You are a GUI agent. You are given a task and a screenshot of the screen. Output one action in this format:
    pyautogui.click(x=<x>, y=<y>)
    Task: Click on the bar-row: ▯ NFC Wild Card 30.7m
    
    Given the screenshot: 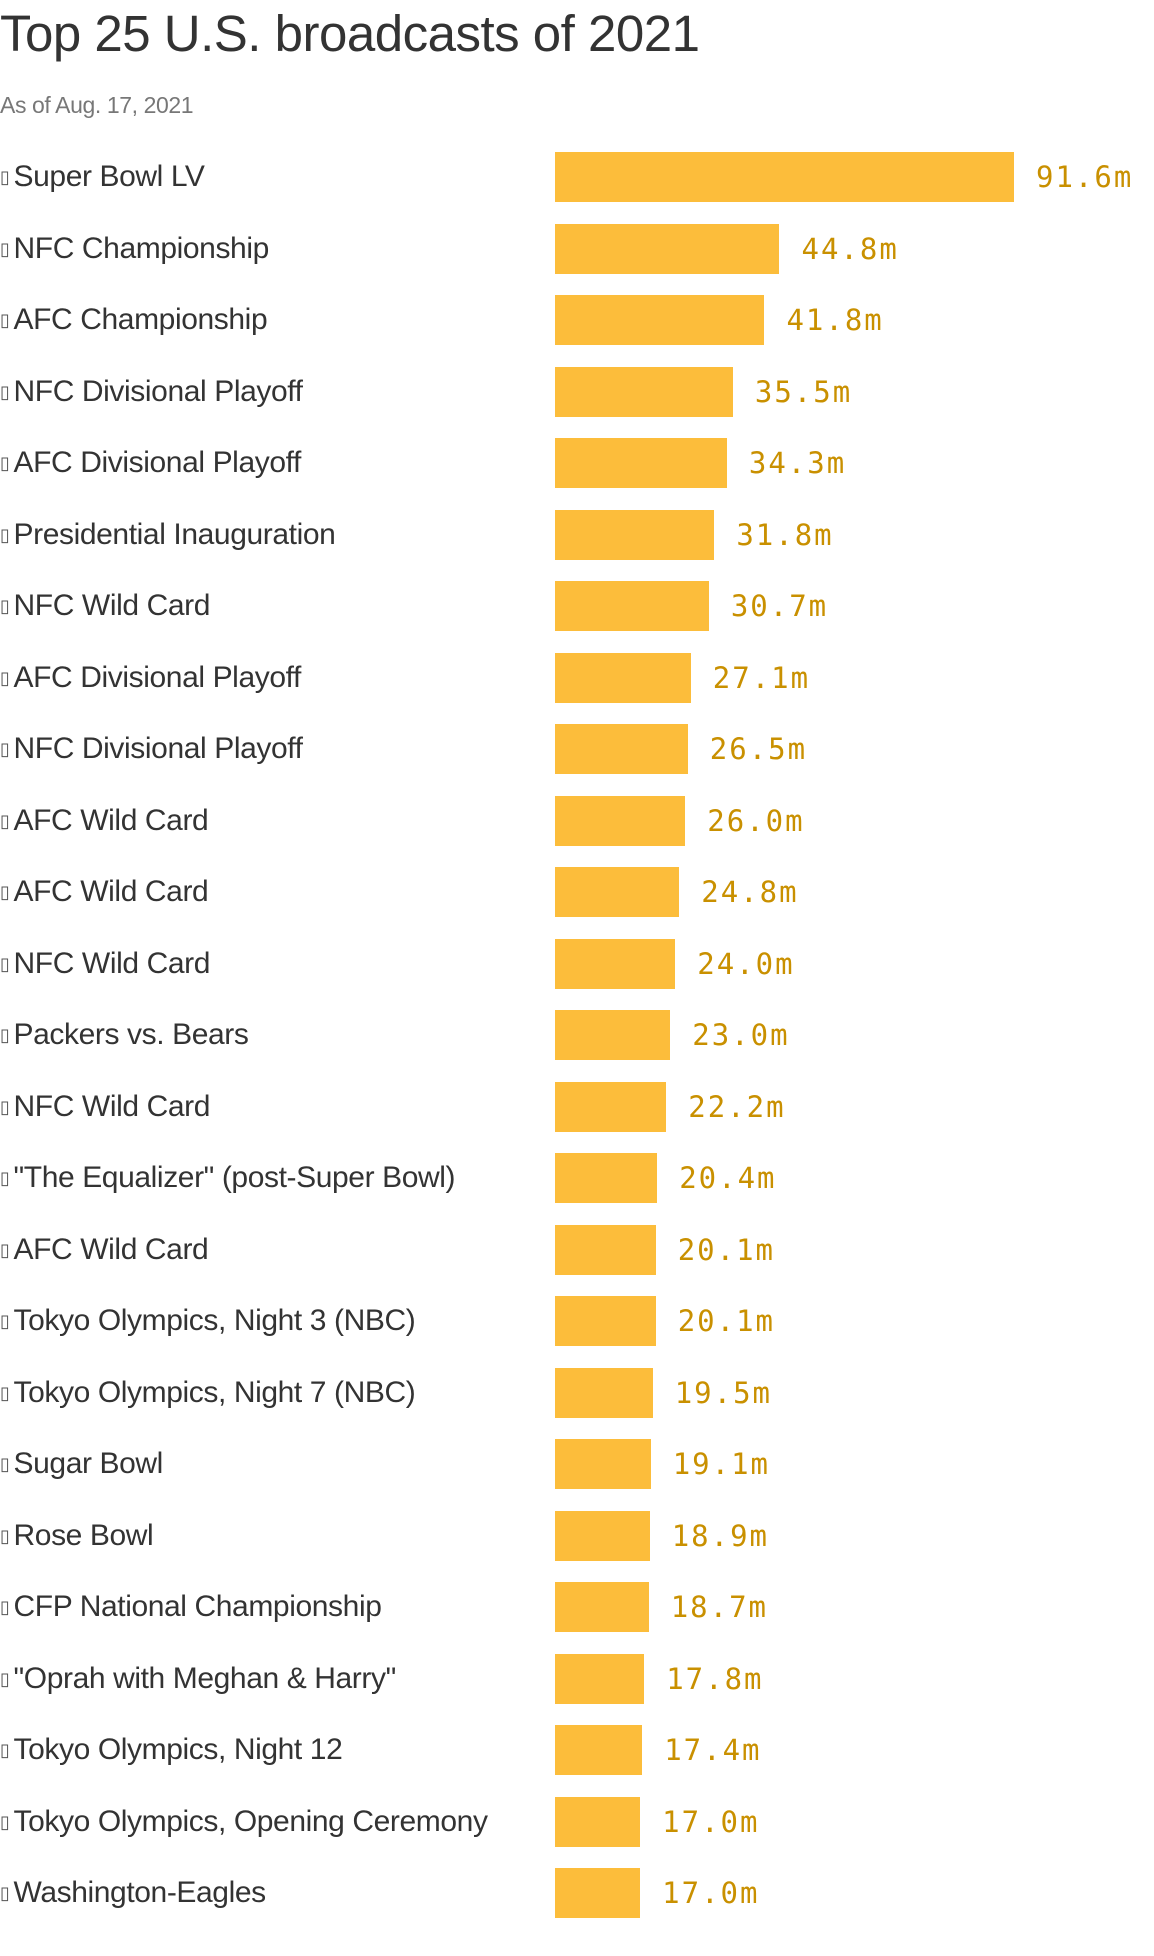 What is the action you would take?
    pyautogui.click(x=577, y=606)
    